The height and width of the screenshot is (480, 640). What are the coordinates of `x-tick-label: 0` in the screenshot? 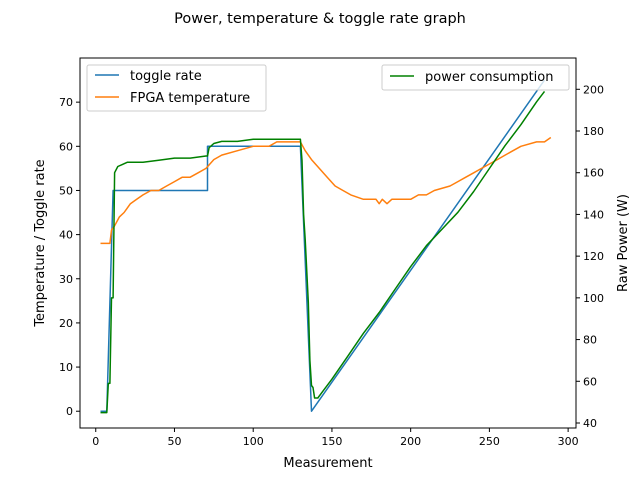 It's located at (95, 441).